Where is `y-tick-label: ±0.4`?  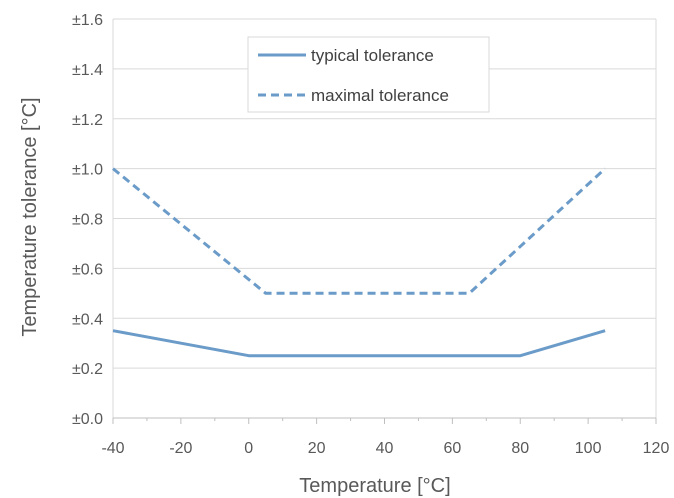 y-tick-label: ±0.4 is located at coordinates (87, 319).